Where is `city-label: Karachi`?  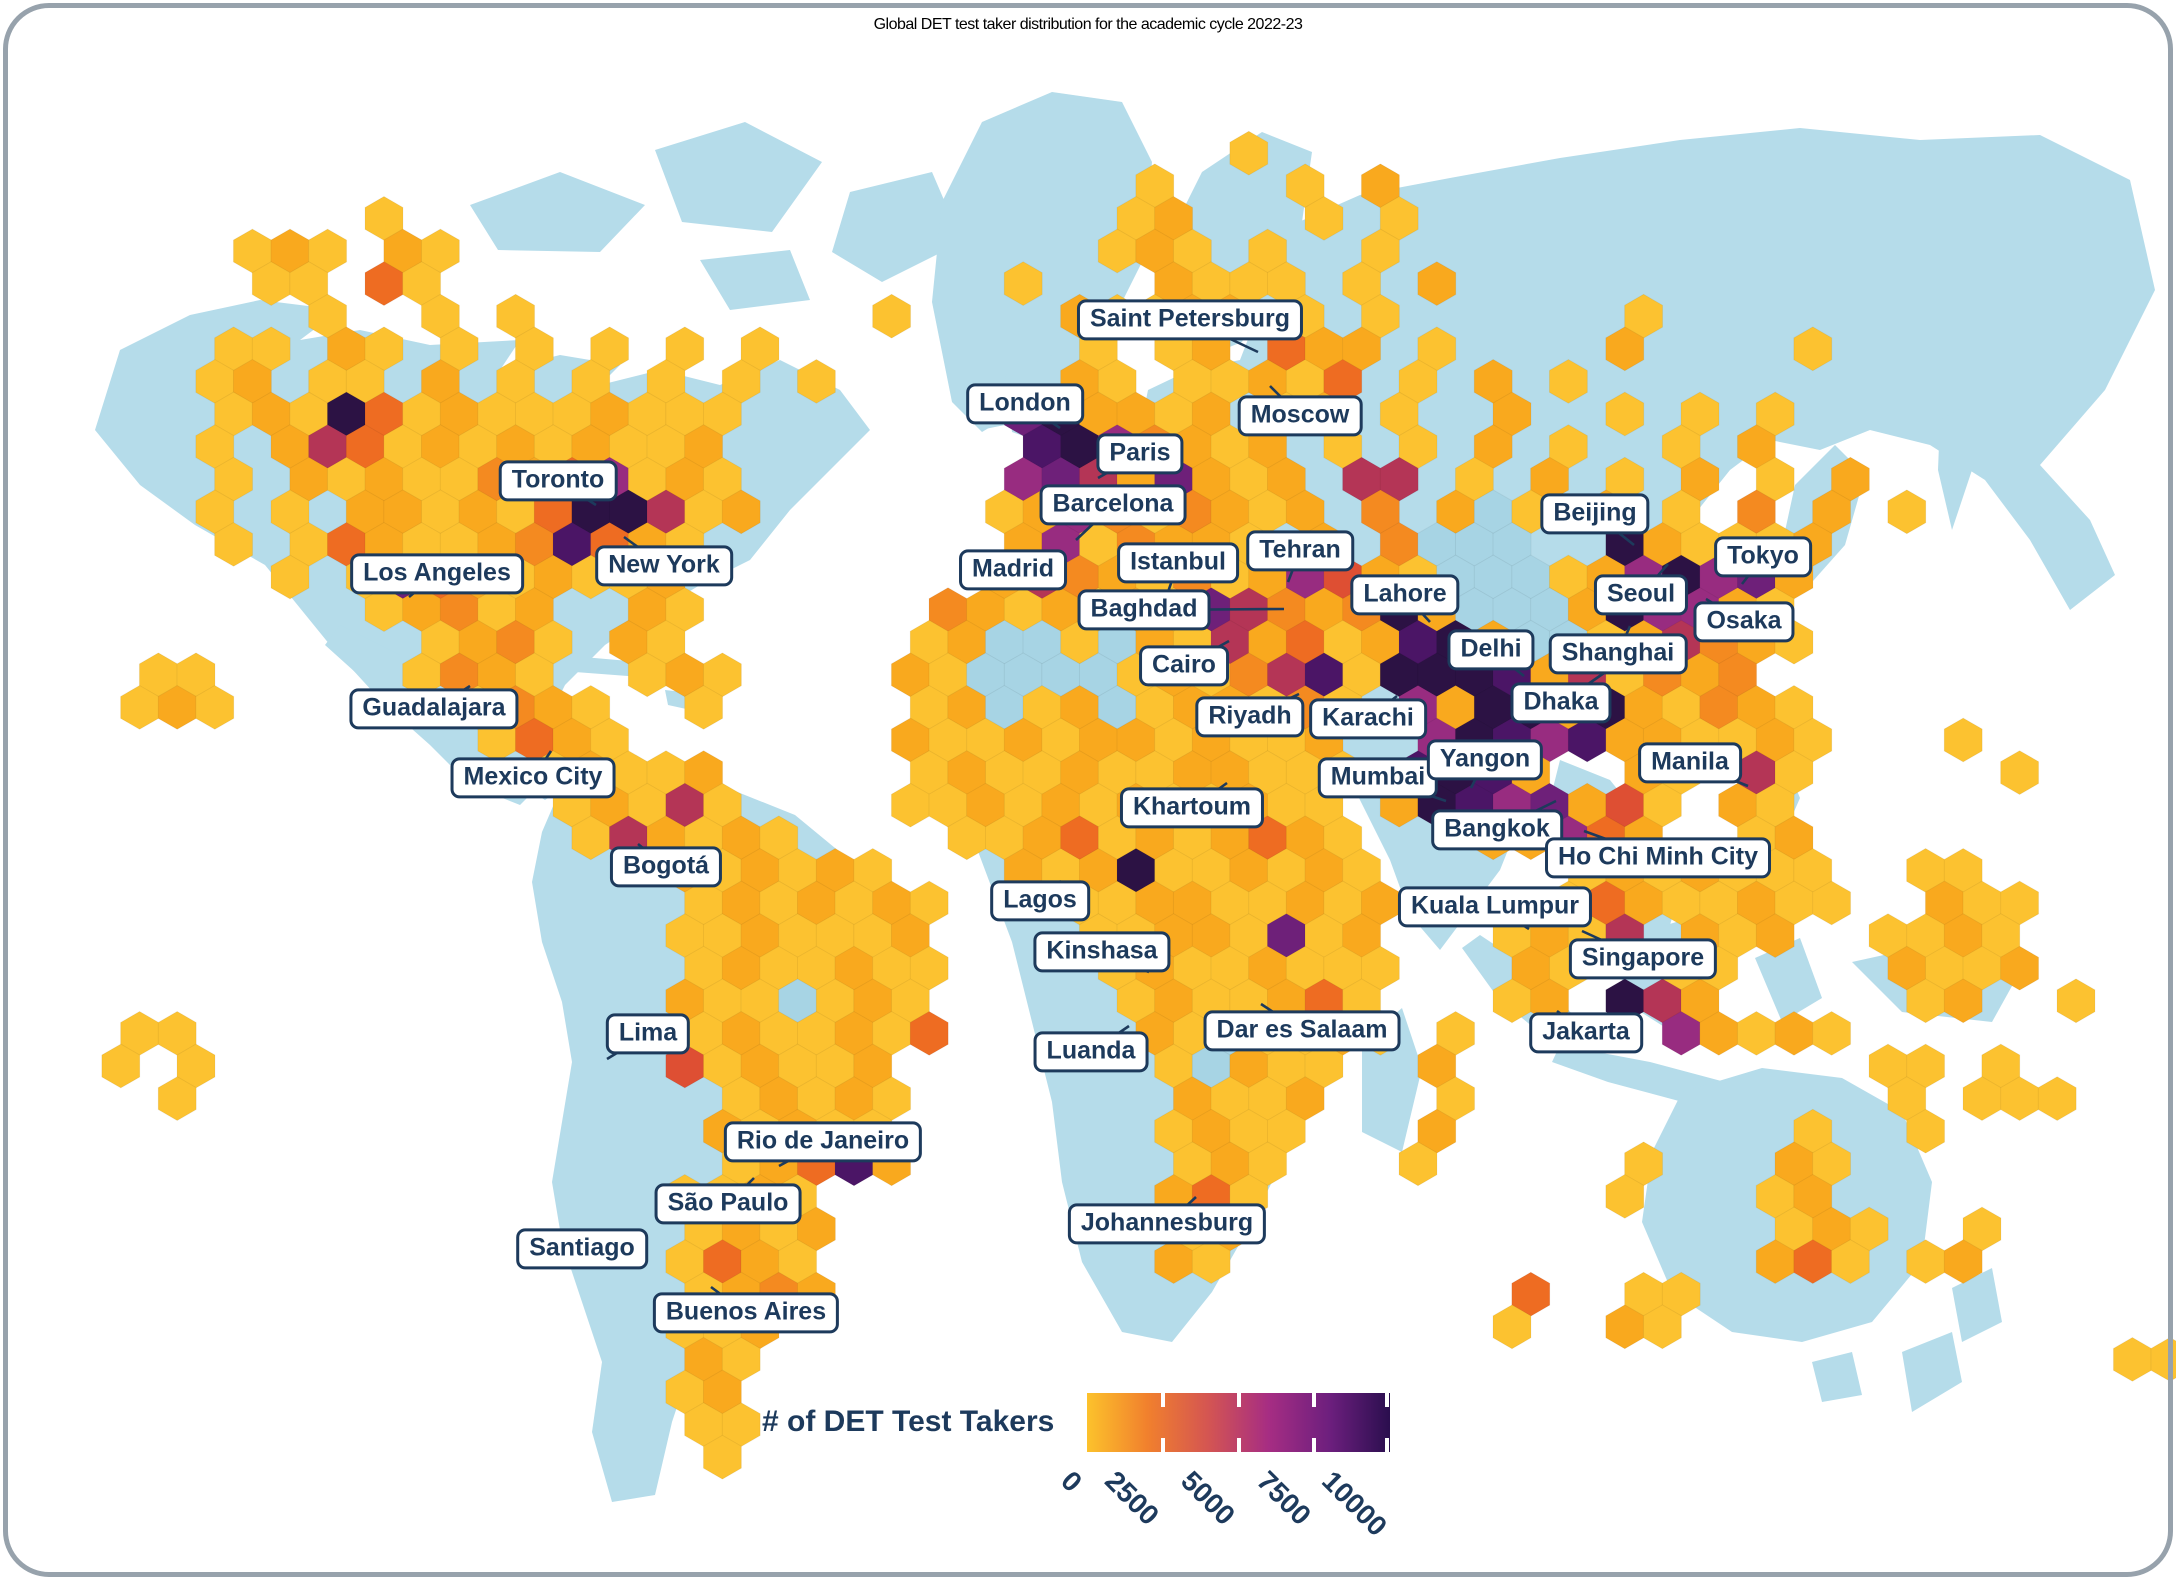
city-label: Karachi is located at coordinates (1368, 719).